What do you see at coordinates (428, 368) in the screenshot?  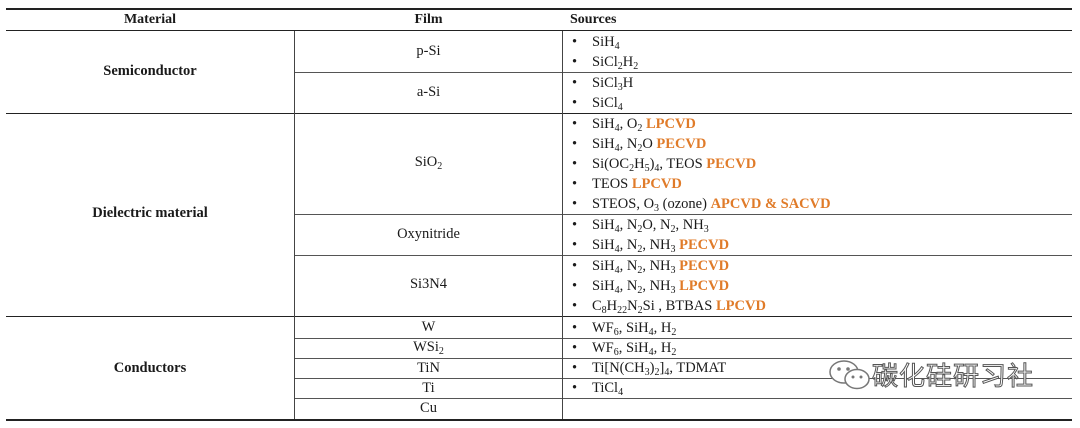 I see `film-tin: TiN` at bounding box center [428, 368].